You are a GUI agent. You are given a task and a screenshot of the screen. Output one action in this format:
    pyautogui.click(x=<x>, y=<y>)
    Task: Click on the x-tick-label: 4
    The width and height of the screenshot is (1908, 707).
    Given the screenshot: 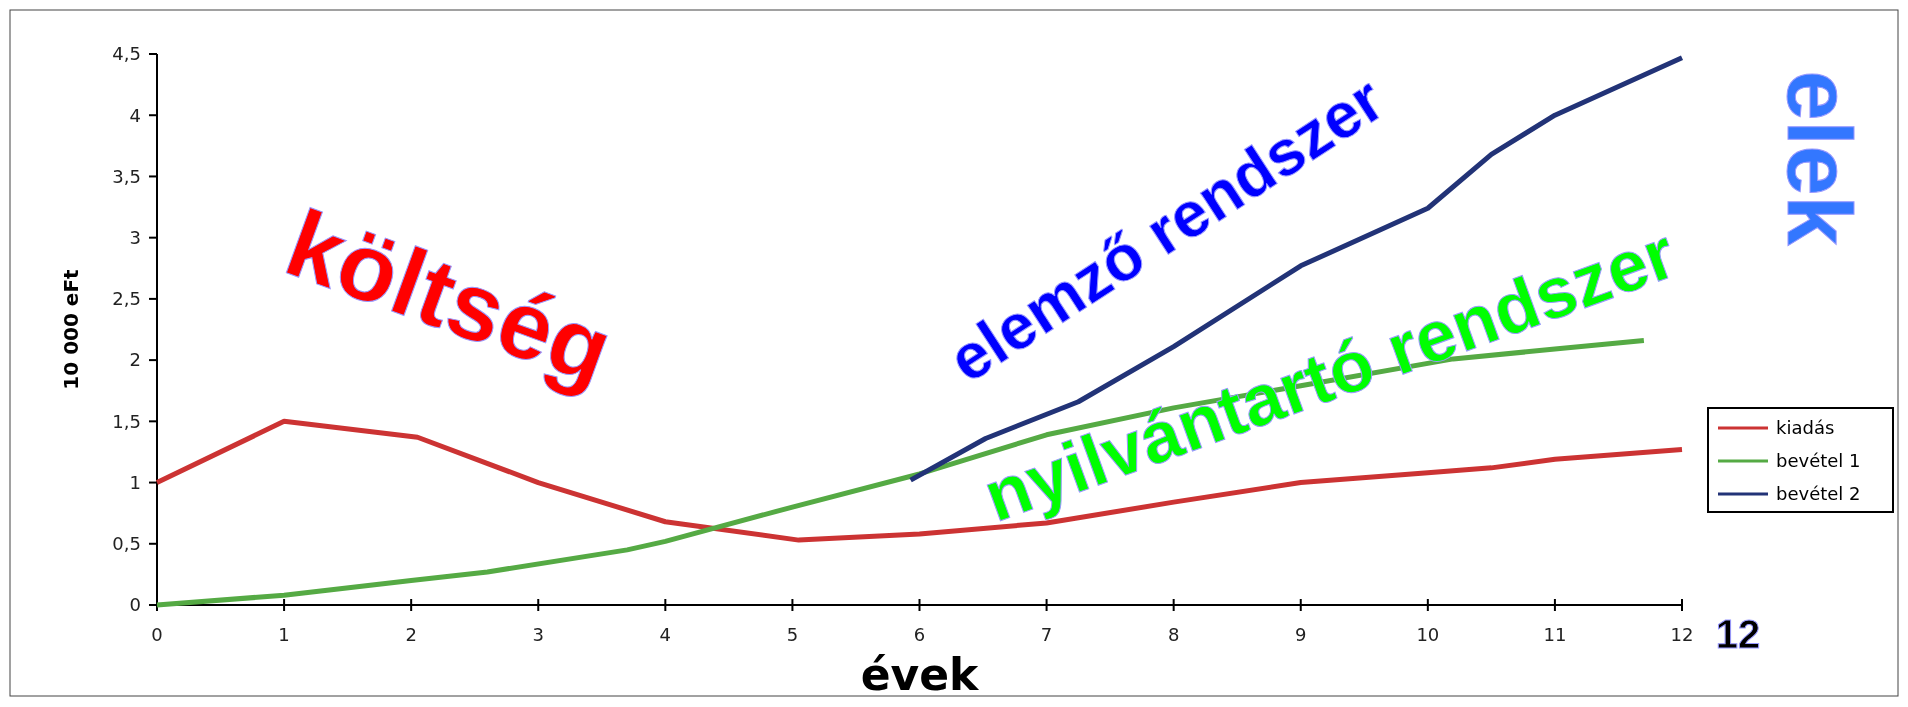 What is the action you would take?
    pyautogui.click(x=665, y=634)
    